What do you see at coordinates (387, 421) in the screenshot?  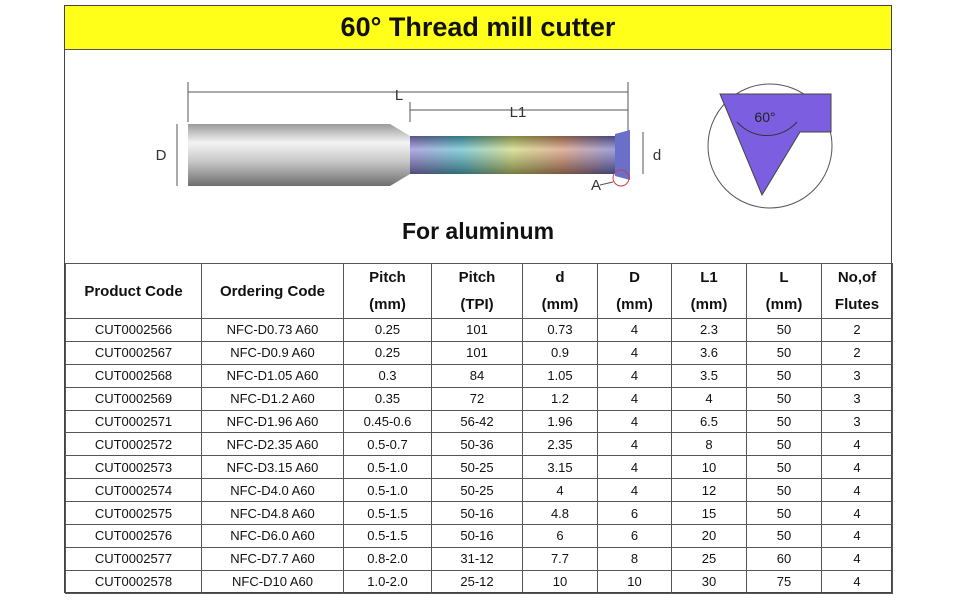 I see `table-cell: 0.45-0.6` at bounding box center [387, 421].